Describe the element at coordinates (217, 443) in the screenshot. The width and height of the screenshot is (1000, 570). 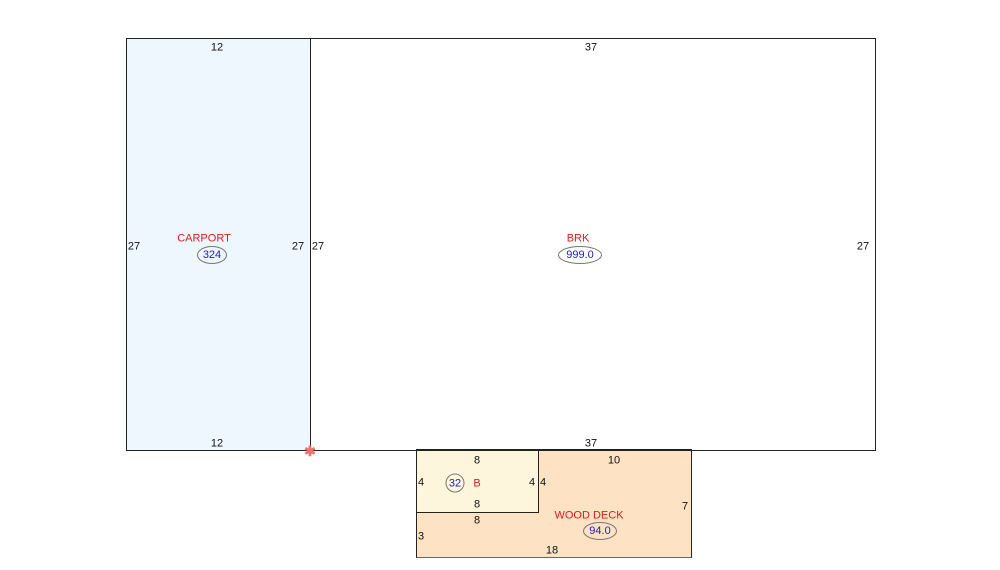
I see `carport-bottom-dimension: 12` at that location.